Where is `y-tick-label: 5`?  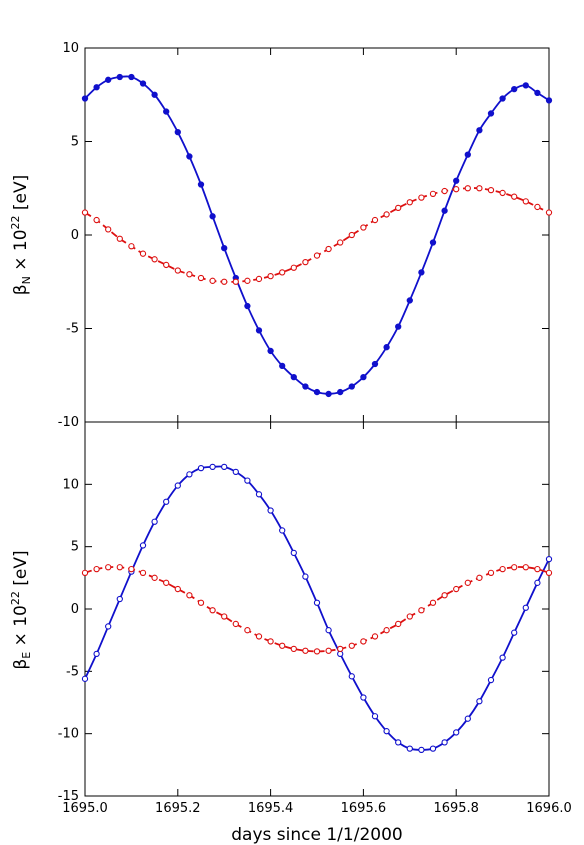 y-tick-label: 5 is located at coordinates (75, 142).